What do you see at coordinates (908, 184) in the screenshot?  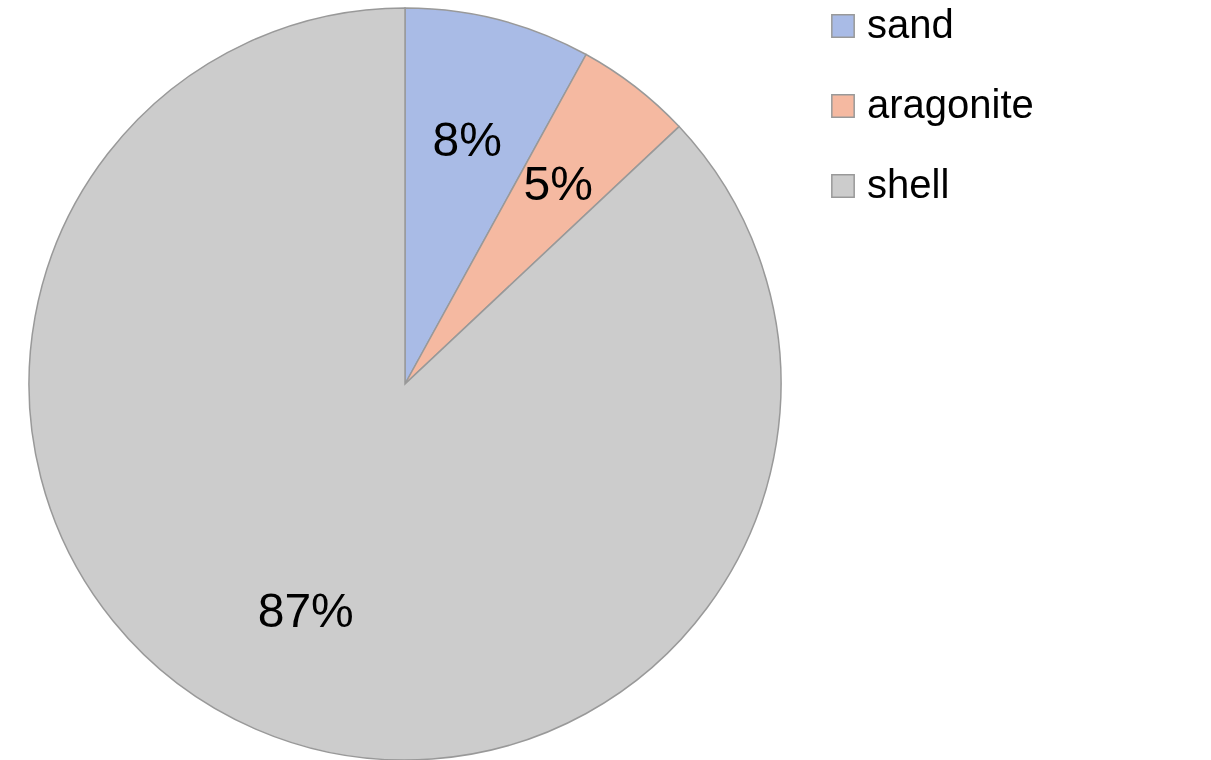 I see `legend-label: shell` at bounding box center [908, 184].